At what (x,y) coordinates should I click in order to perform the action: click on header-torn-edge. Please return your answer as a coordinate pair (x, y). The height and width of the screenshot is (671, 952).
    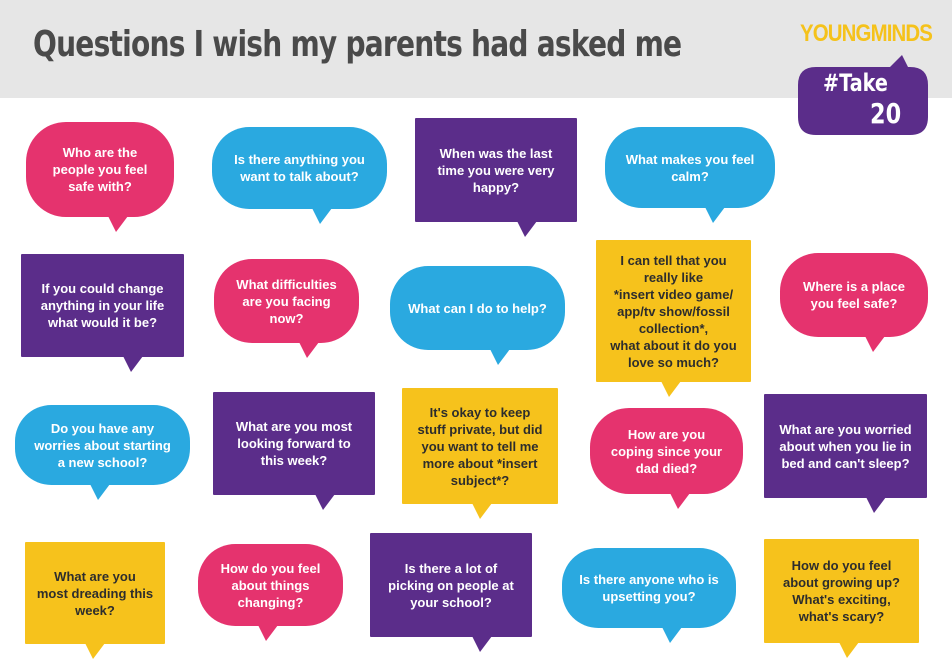
    Looking at the image, I should click on (476, 93).